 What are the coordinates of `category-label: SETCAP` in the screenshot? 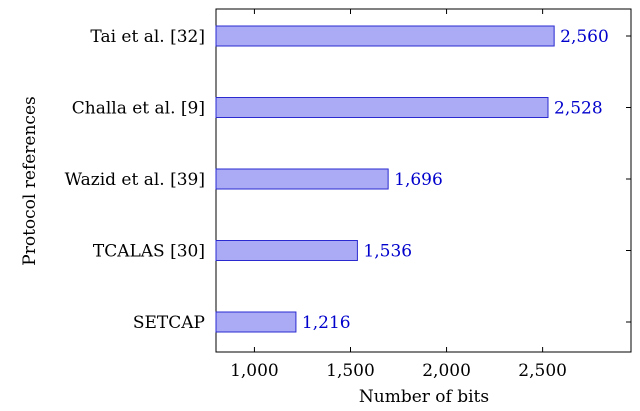 It's located at (169, 323).